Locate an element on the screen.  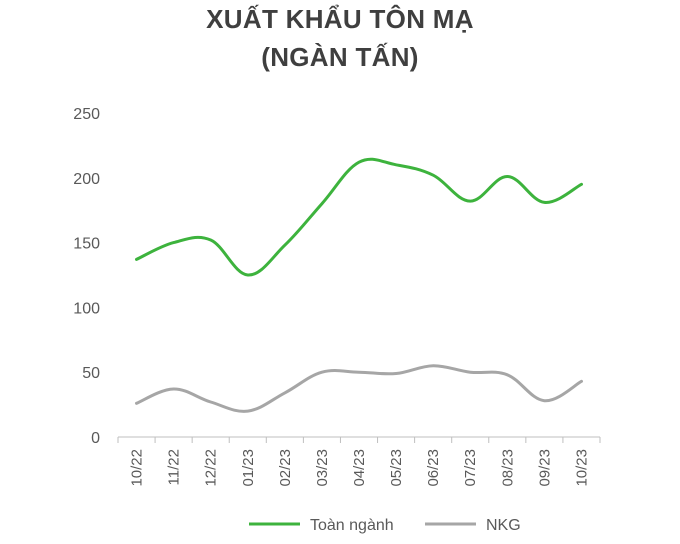
chart-title-line1: XUẤT KHẨU TÔN MẠ is located at coordinates (340, 19).